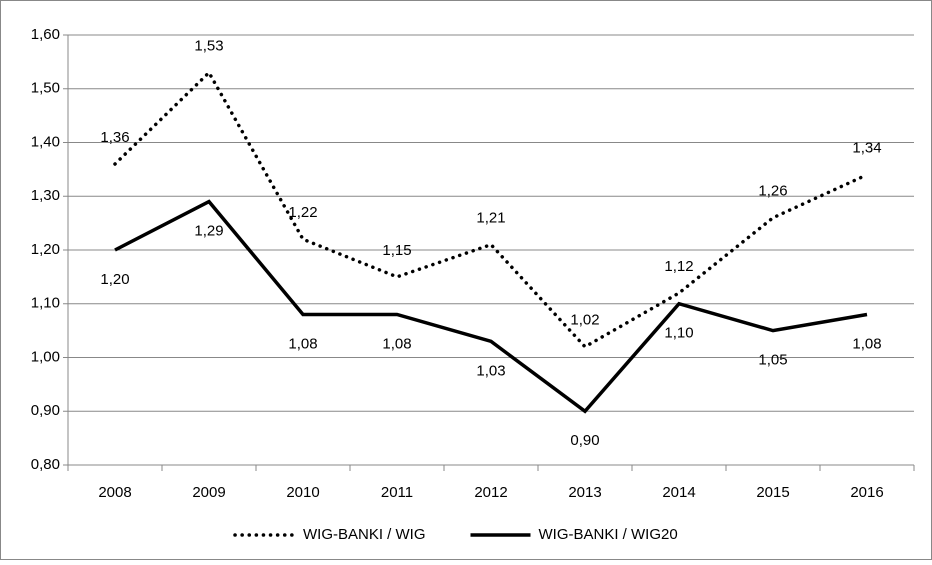  I want to click on x-tick-label: 2010, so click(302, 492).